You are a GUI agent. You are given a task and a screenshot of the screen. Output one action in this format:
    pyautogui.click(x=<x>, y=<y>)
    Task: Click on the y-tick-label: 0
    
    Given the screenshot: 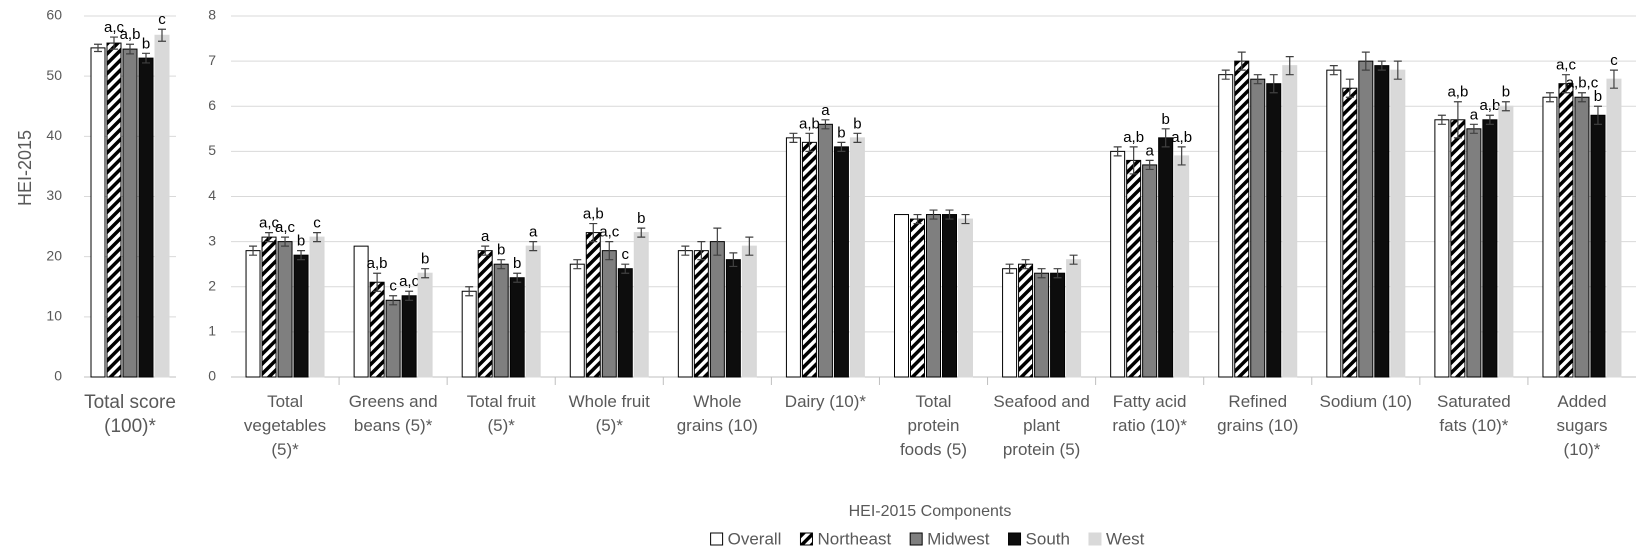 What is the action you would take?
    pyautogui.click(x=58, y=376)
    